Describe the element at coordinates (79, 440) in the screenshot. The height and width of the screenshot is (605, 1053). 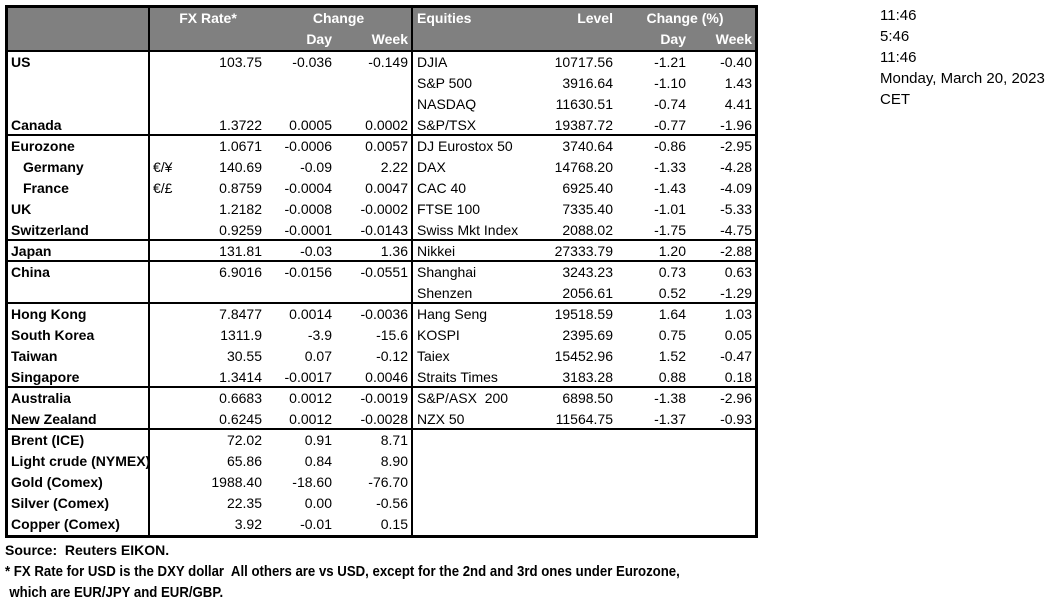
I see `fx-region-cell: Brent (ICE)` at that location.